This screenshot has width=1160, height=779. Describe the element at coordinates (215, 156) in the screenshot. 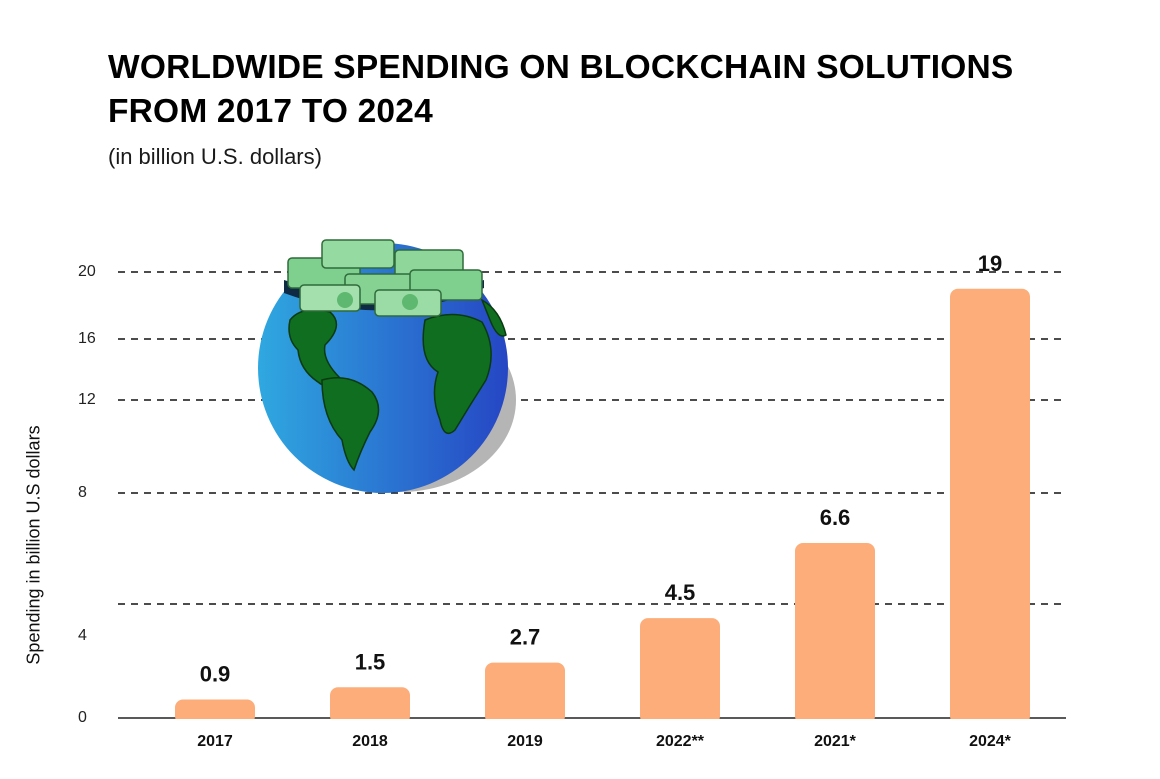

I see `chart-subtitle: (in billion U.S. dollars)` at that location.